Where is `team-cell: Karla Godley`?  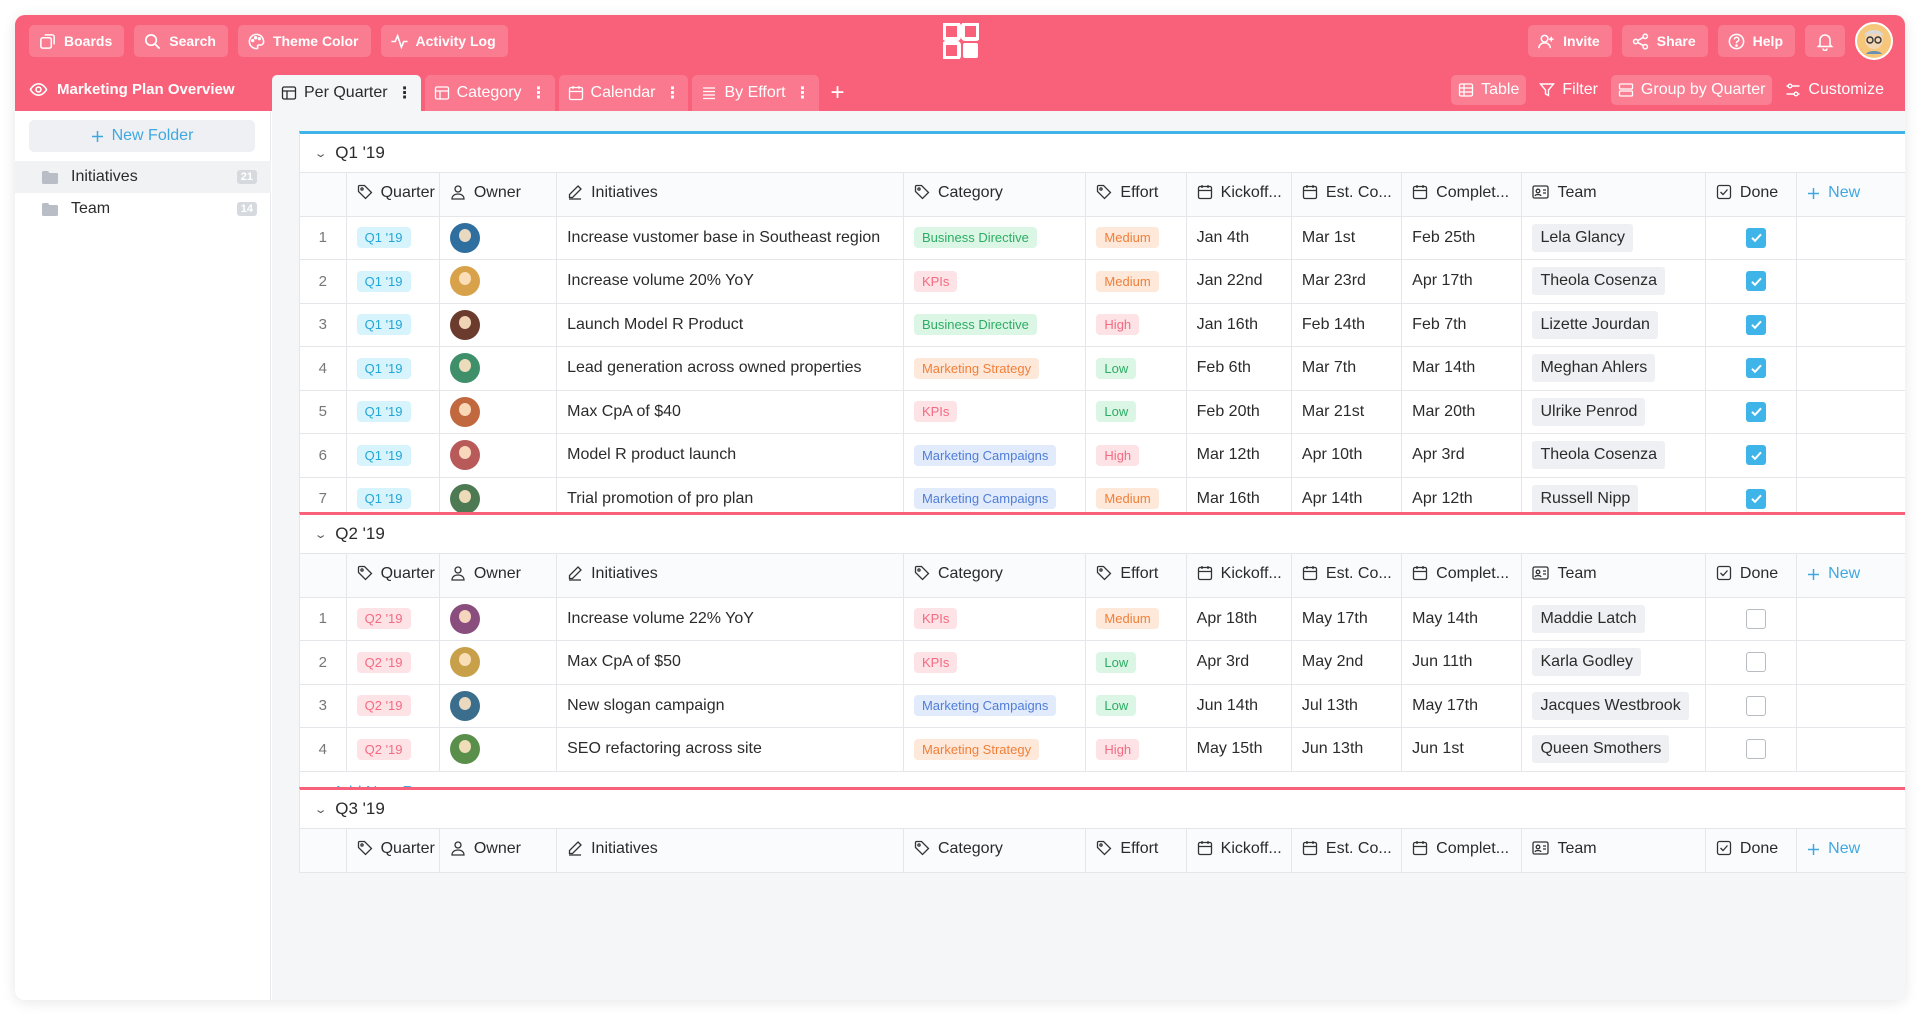
team-cell: Karla Godley is located at coordinates (1613, 662).